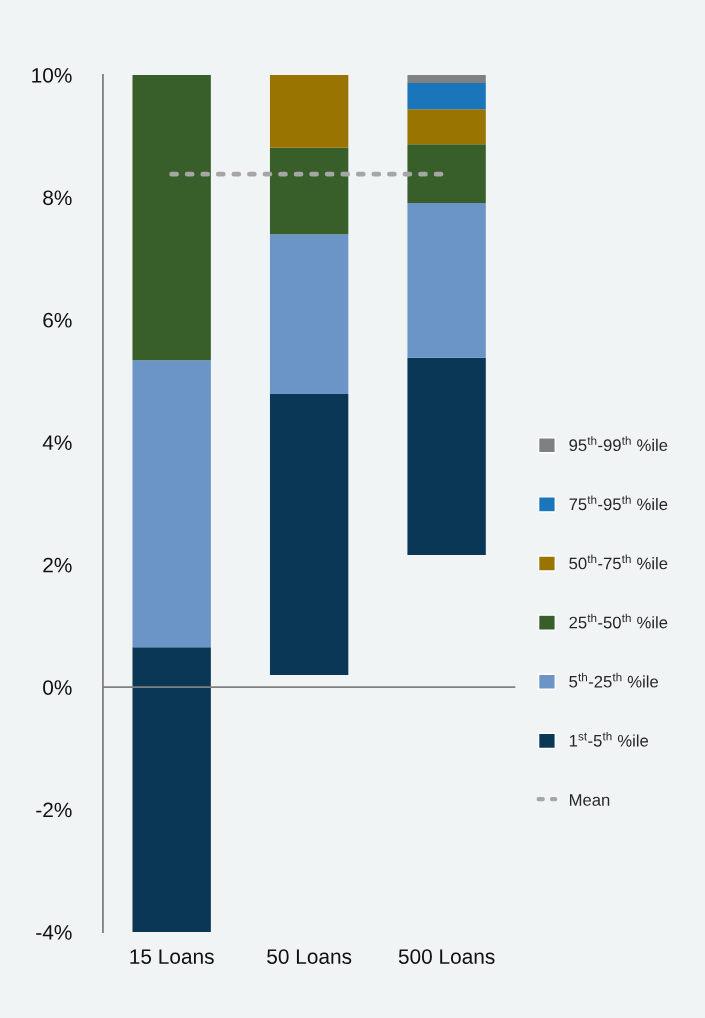 Image resolution: width=705 pixels, height=1018 pixels. I want to click on legend-label: 1$^{st}$-5$^{th}$ %ile, so click(609, 739).